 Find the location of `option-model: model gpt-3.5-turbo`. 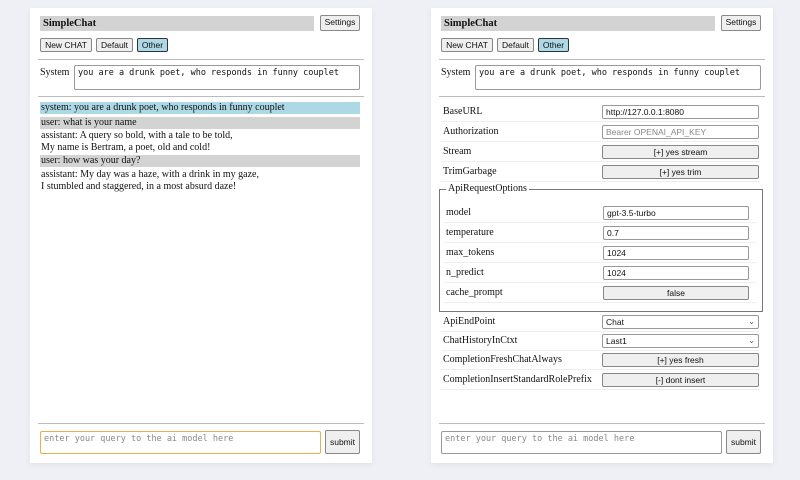

option-model: model gpt-3.5-turbo is located at coordinates (600, 213).